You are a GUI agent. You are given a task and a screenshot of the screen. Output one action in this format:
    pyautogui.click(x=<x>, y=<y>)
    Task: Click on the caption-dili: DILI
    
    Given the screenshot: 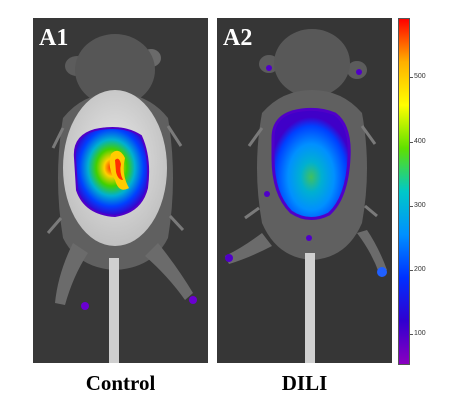 What is the action you would take?
    pyautogui.click(x=304, y=383)
    